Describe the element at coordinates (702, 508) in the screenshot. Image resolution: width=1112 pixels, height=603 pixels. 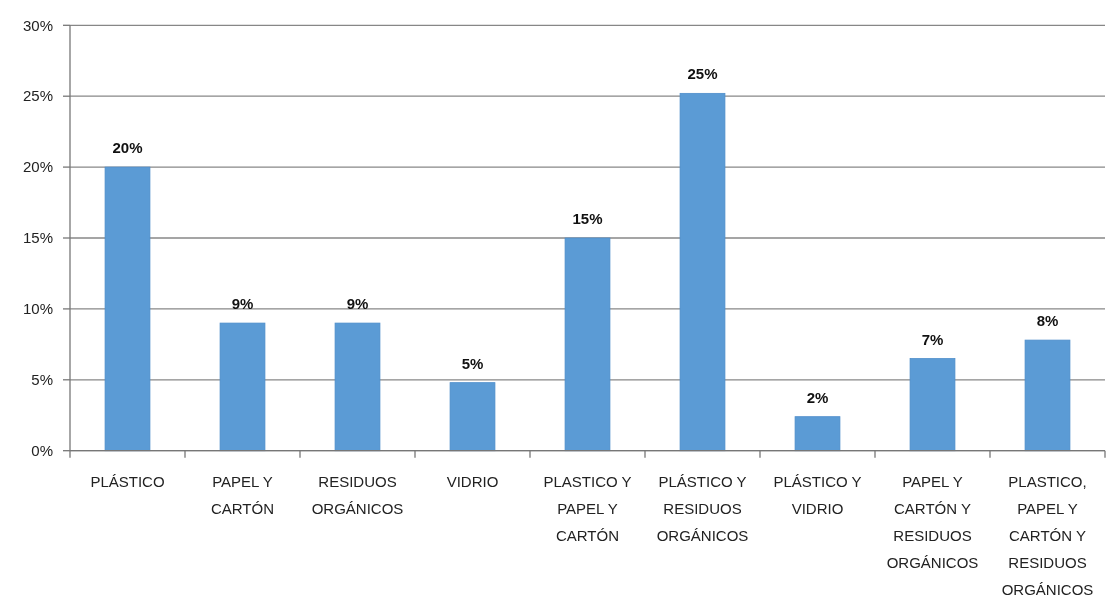
I see `x-tick-label: PLÁSTICO Y RESIDUOS ORGÁNICOS` at that location.